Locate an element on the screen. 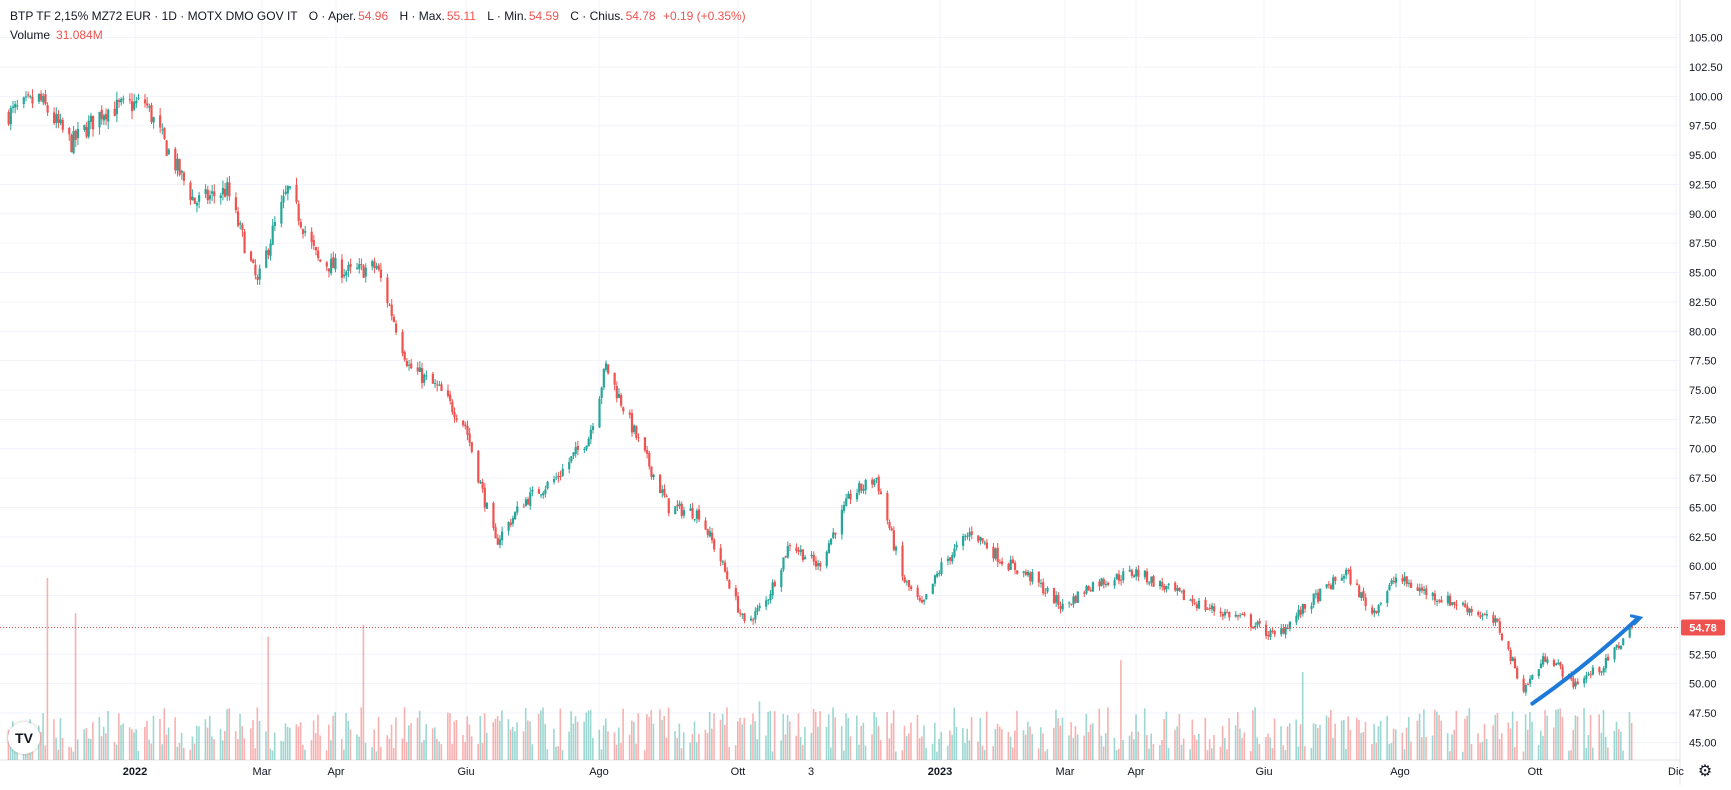 The width and height of the screenshot is (1731, 790). volume-label: Volume is located at coordinates (30, 35).